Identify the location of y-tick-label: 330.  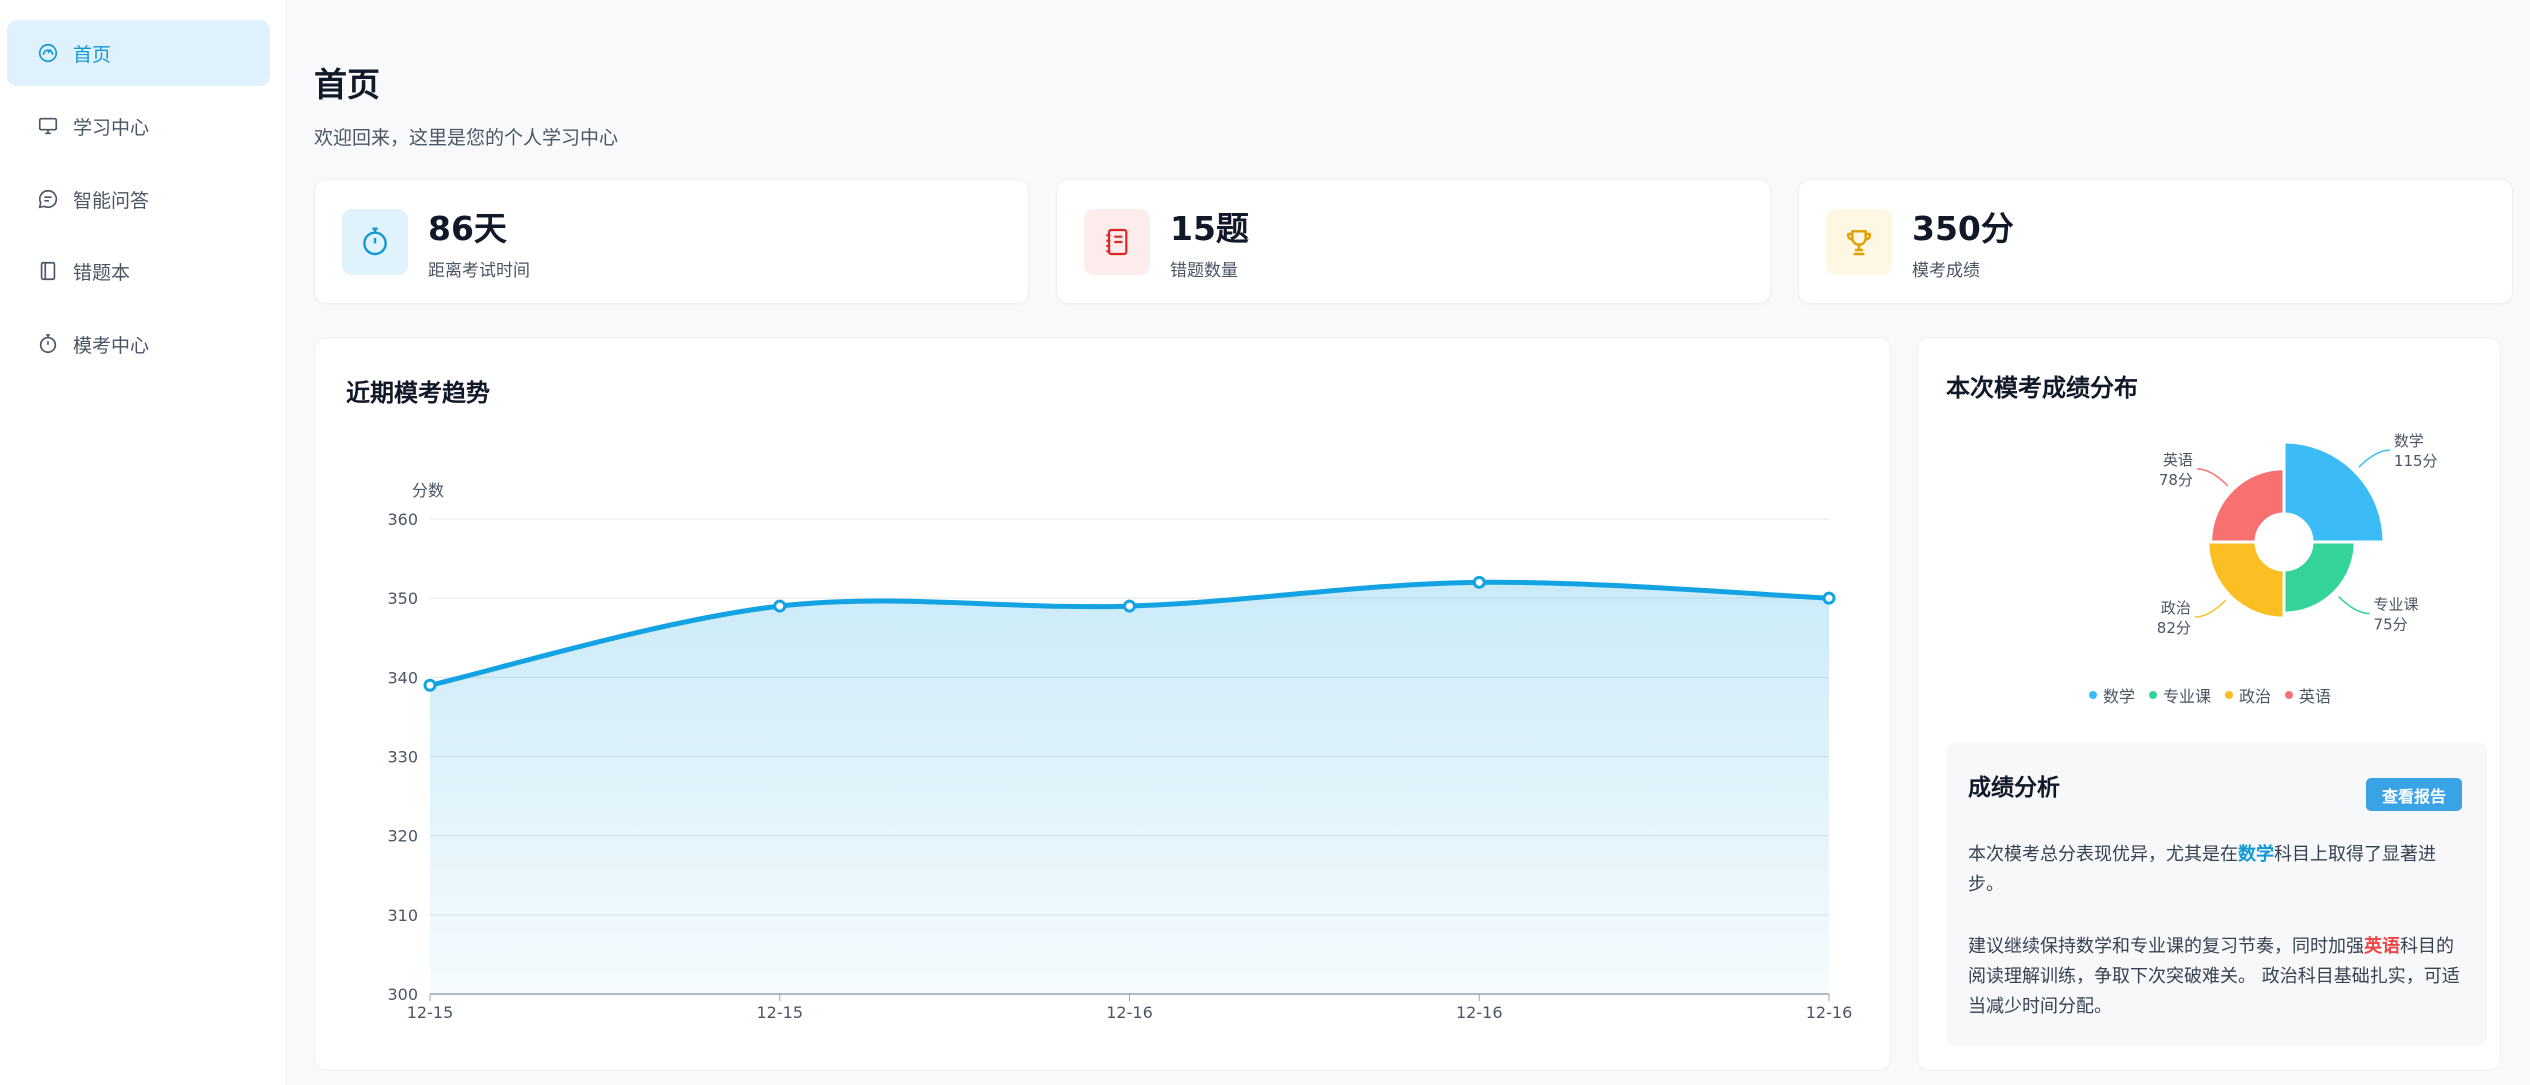
(402, 757).